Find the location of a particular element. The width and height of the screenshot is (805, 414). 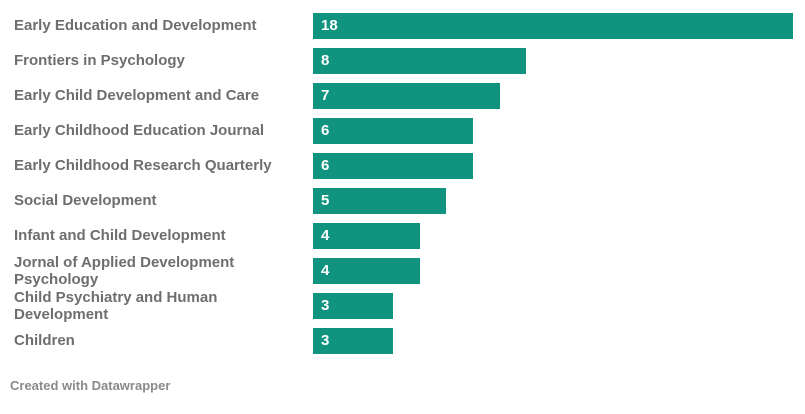

category-label: Infant and Child Development is located at coordinates (120, 235).